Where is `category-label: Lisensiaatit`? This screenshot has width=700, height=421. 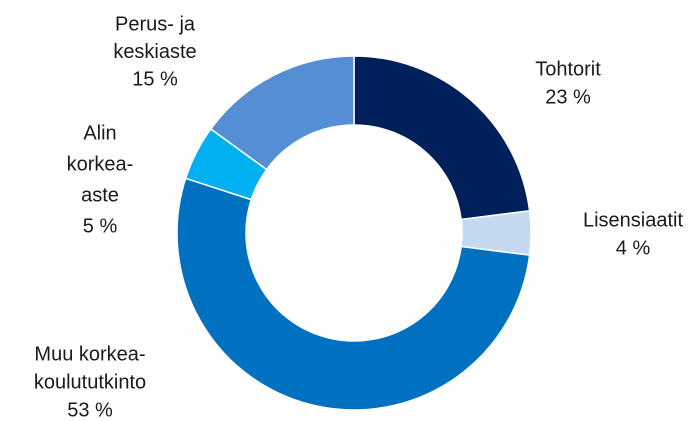
category-label: Lisensiaatit is located at coordinates (633, 220).